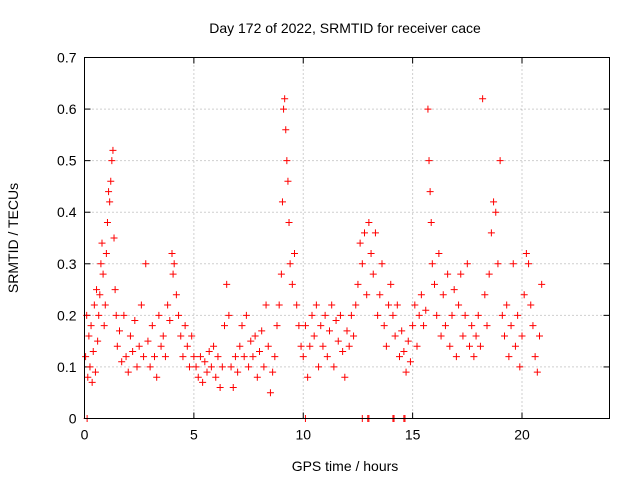 Image resolution: width=640 pixels, height=480 pixels. Describe the element at coordinates (67, 264) in the screenshot. I see `y-tick-label: 0.3` at that location.